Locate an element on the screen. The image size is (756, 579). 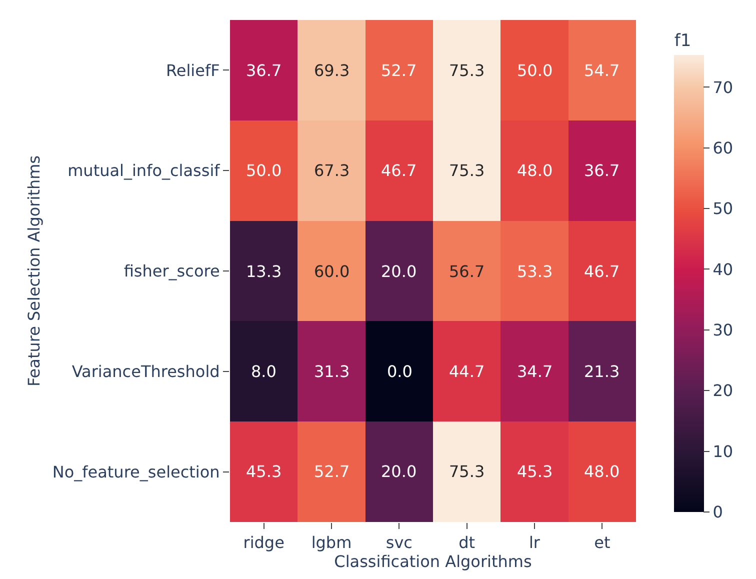
x-tick-label: ridge is located at coordinates (263, 542).